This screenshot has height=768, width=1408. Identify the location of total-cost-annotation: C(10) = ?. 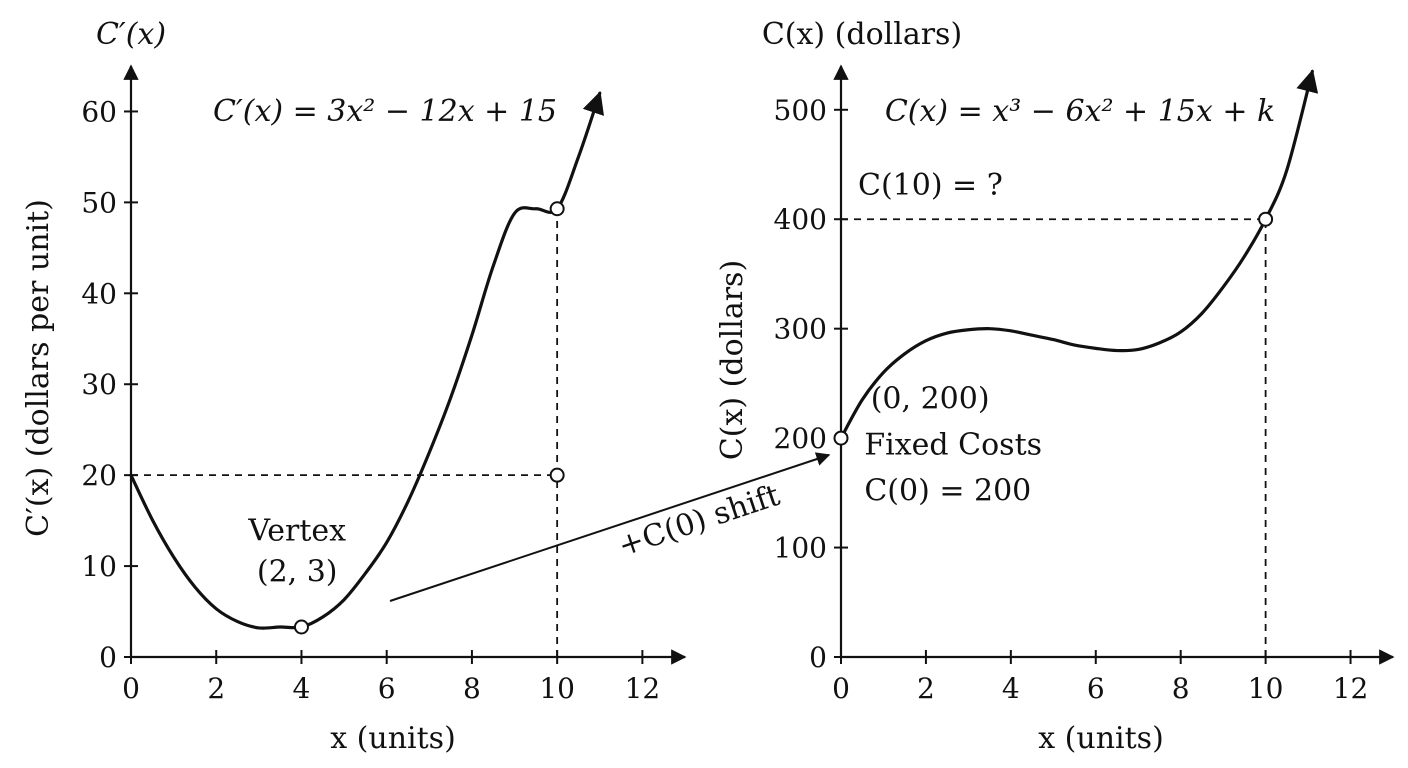
(930, 185).